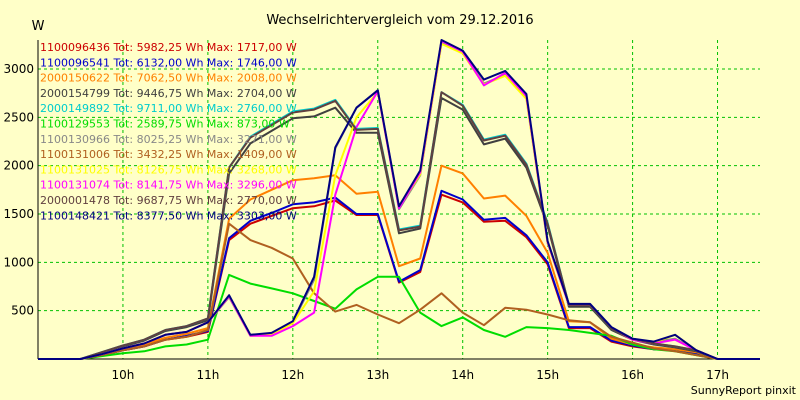  What do you see at coordinates (38, 26) in the screenshot?
I see `y-axis-label: W` at bounding box center [38, 26].